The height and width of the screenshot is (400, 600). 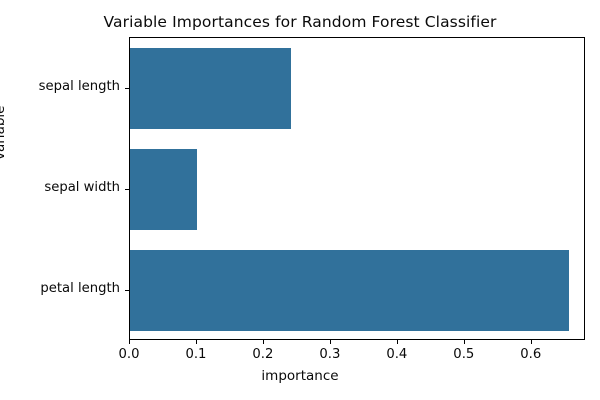 I want to click on y-tick-label: sepal width, so click(x=82, y=187).